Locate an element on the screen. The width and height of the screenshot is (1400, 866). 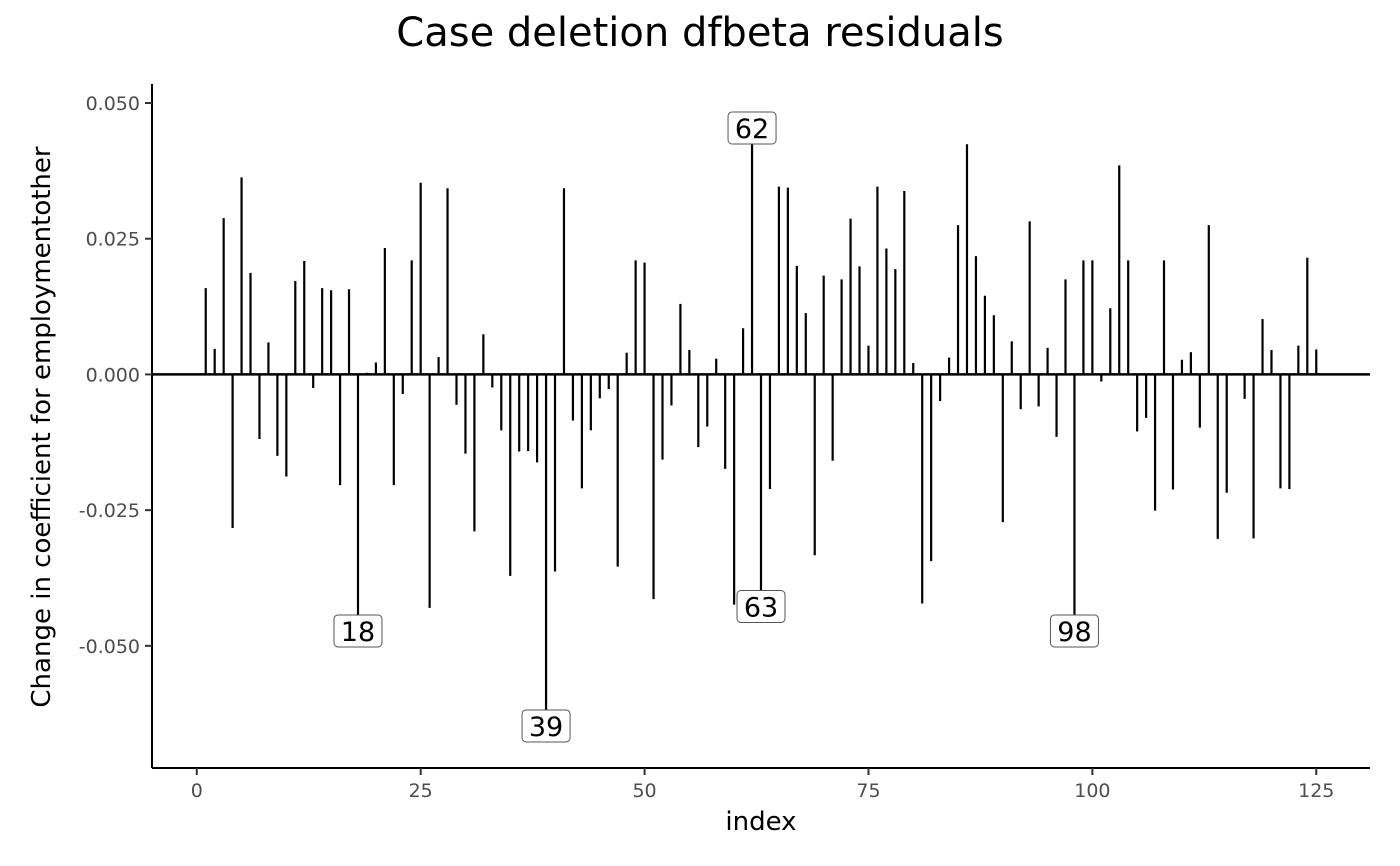
annotation-63: 63 is located at coordinates (761, 607).